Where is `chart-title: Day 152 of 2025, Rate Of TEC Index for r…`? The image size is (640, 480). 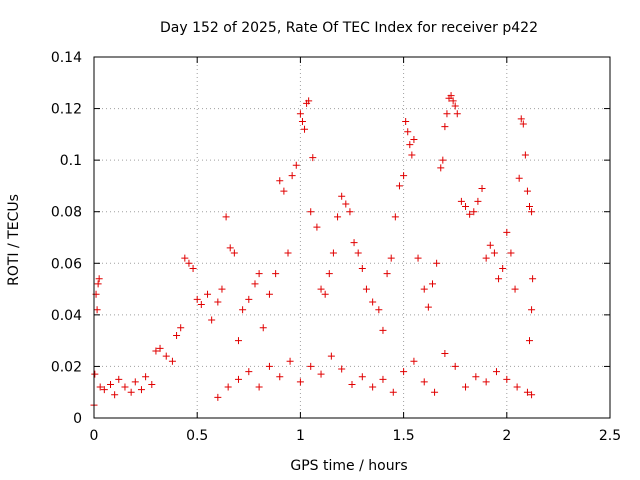 chart-title: Day 152 of 2025, Rate Of TEC Index for r… is located at coordinates (349, 28).